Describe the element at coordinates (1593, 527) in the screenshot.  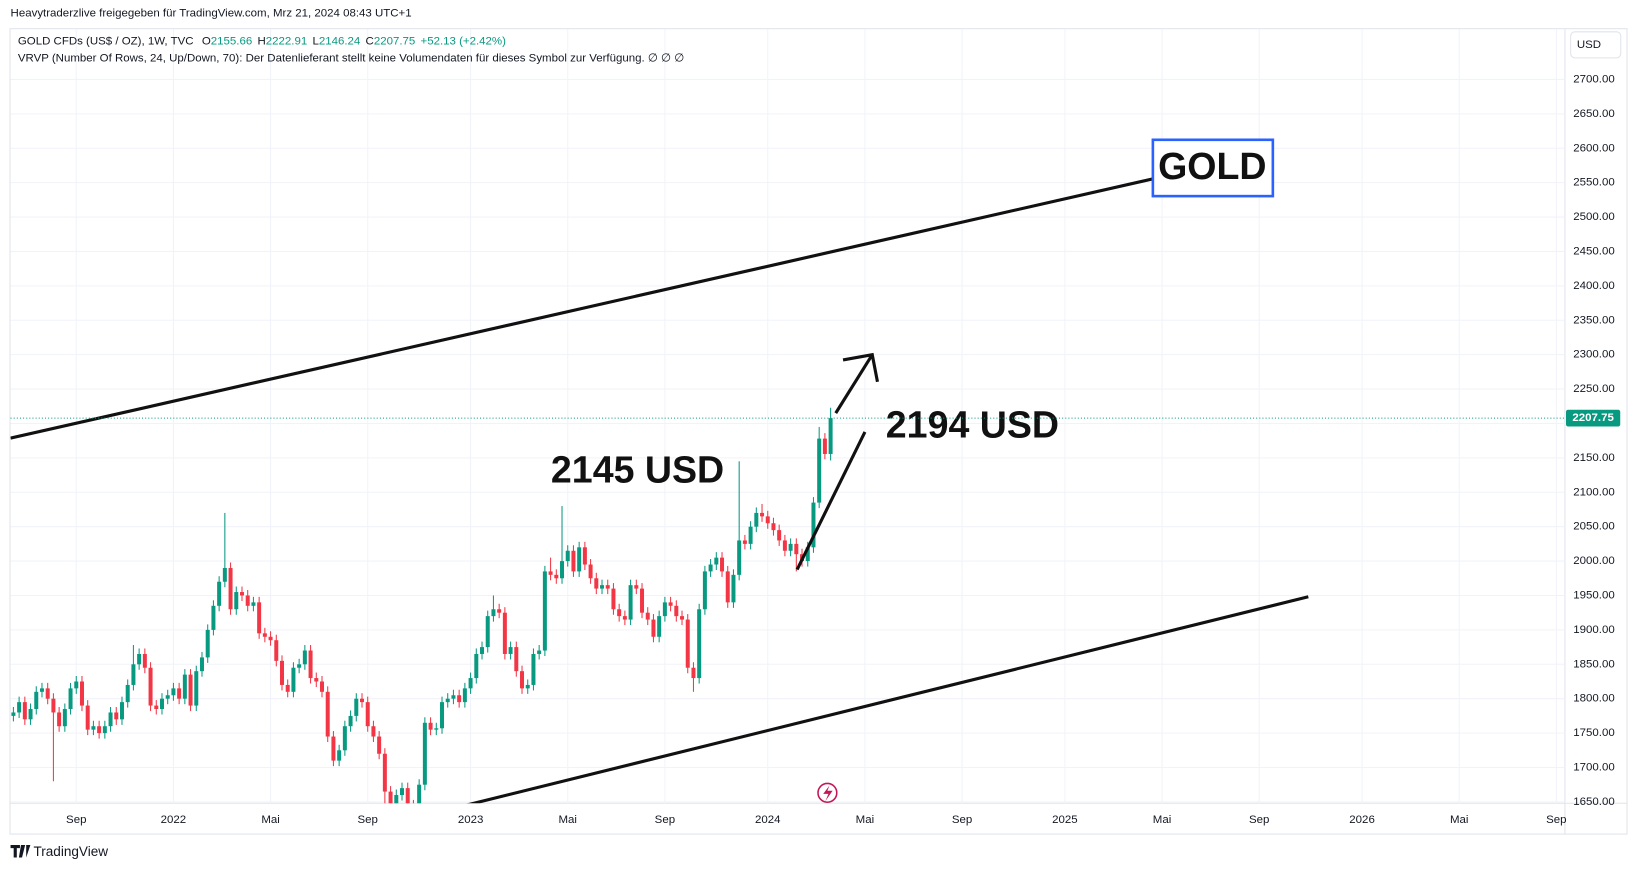
I see `y-tick-label: 2050.00` at that location.